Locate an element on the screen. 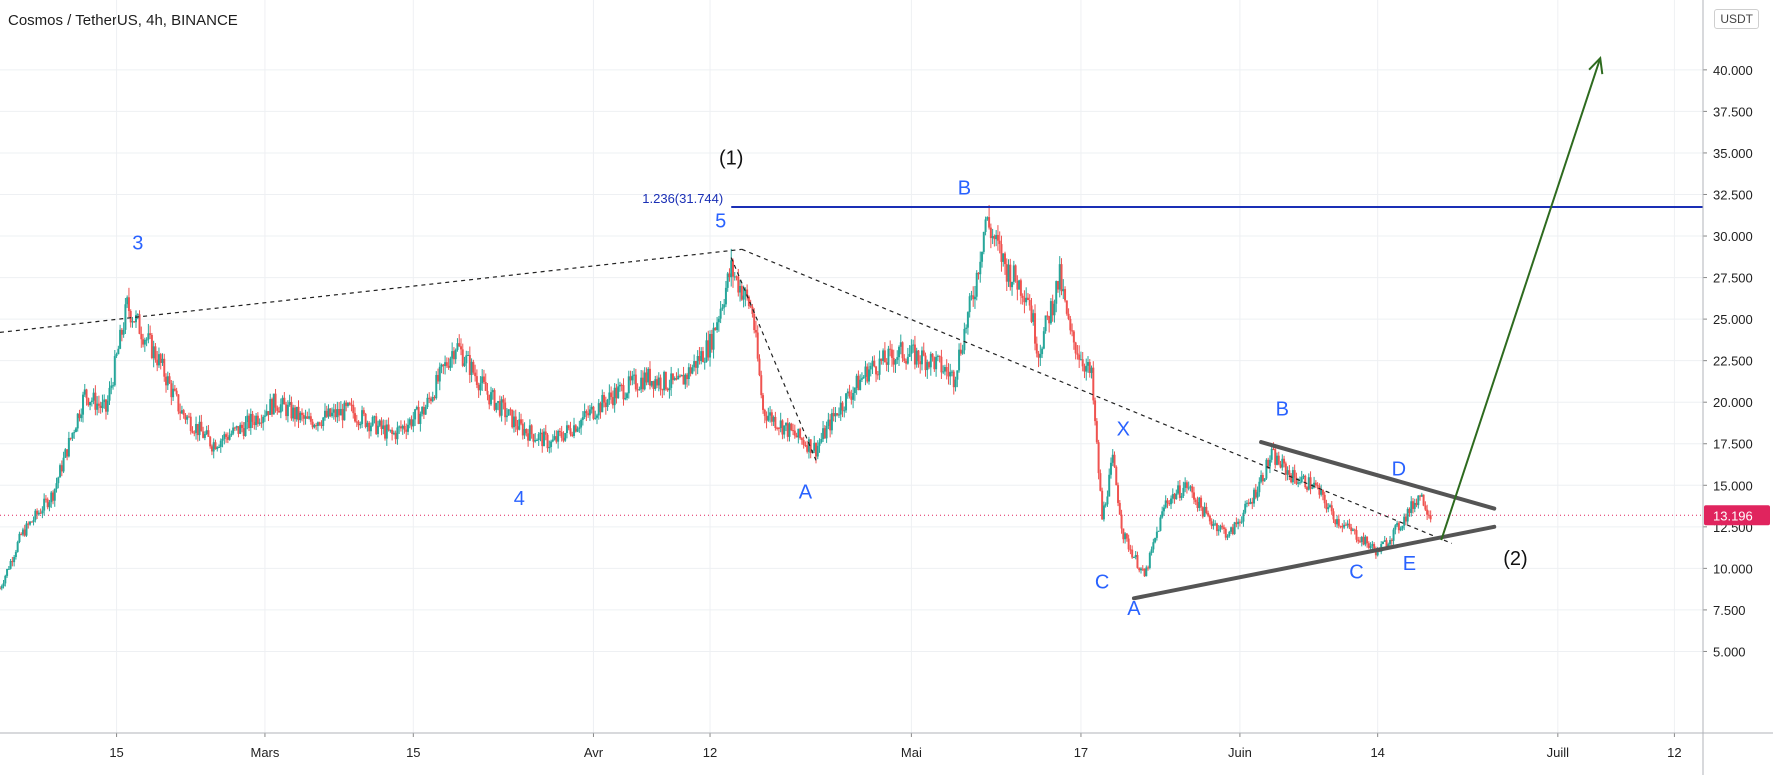 This screenshot has height=775, width=1773. triangle-trendline is located at coordinates (1314, 562).